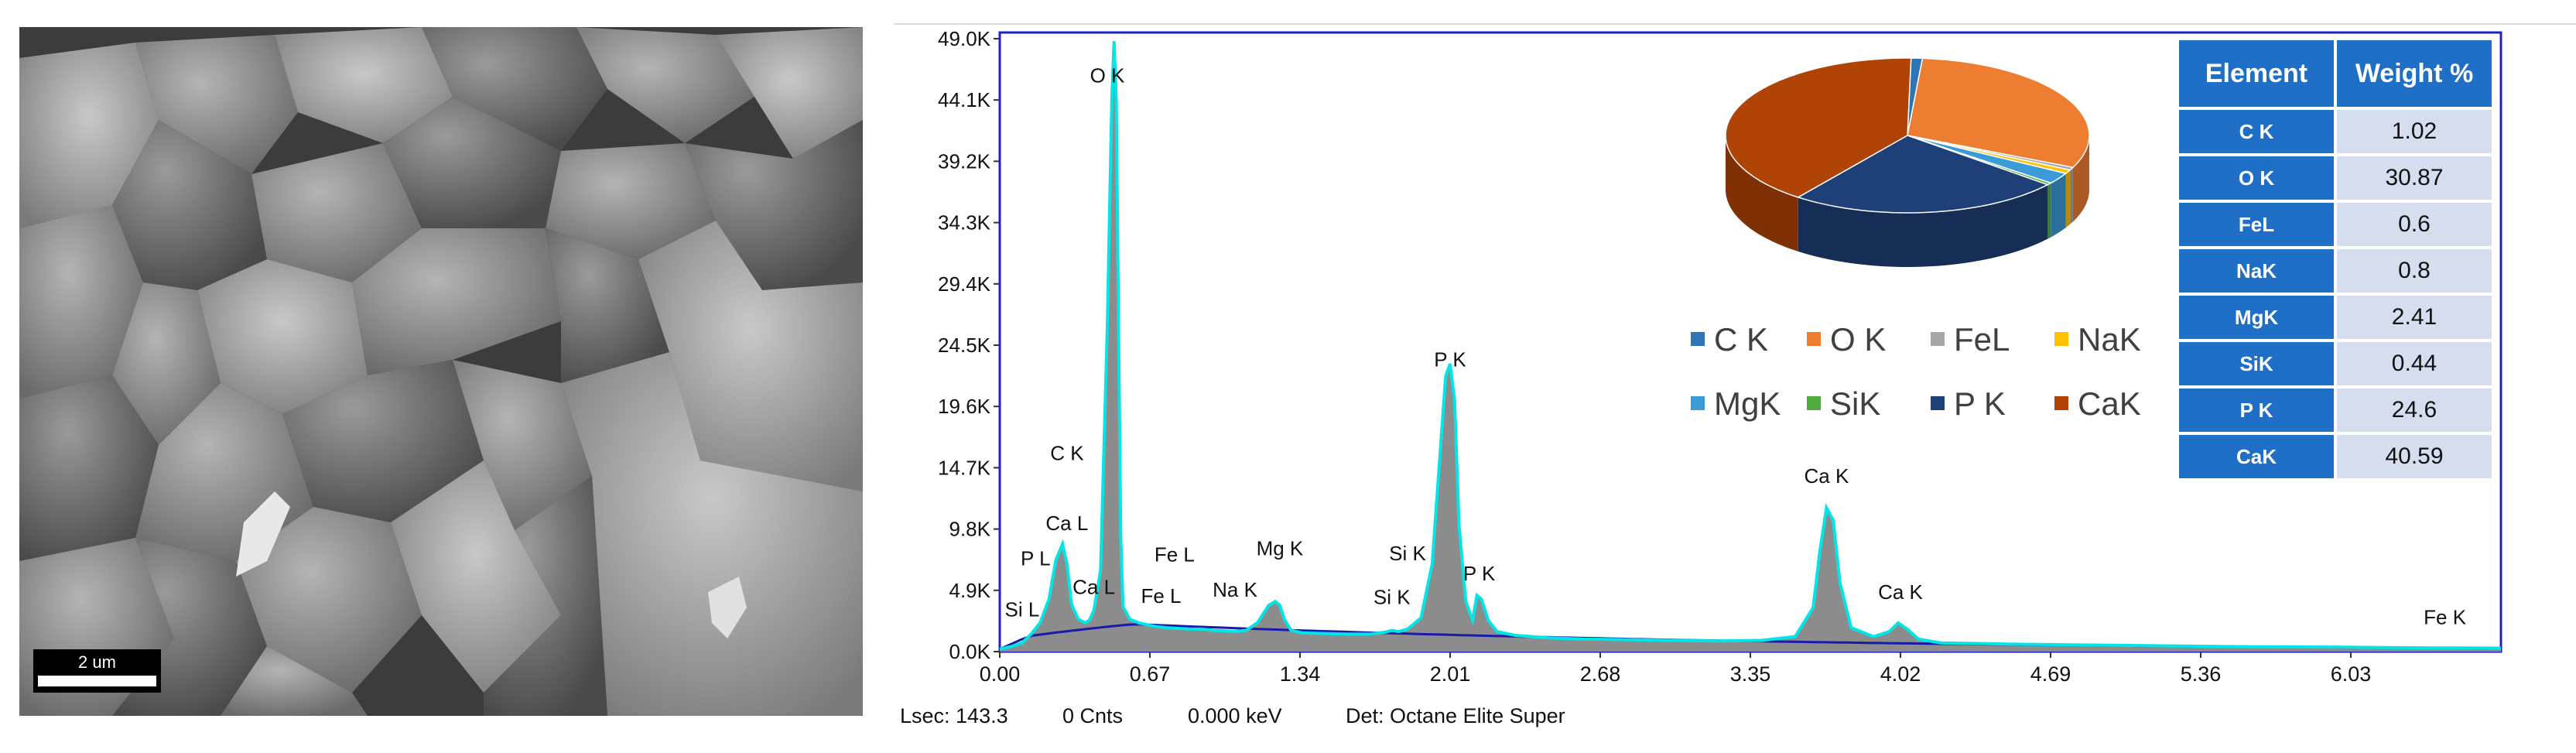 Image resolution: width=2576 pixels, height=753 pixels. What do you see at coordinates (2414, 178) in the screenshot?
I see `weight-cell: 30.87` at bounding box center [2414, 178].